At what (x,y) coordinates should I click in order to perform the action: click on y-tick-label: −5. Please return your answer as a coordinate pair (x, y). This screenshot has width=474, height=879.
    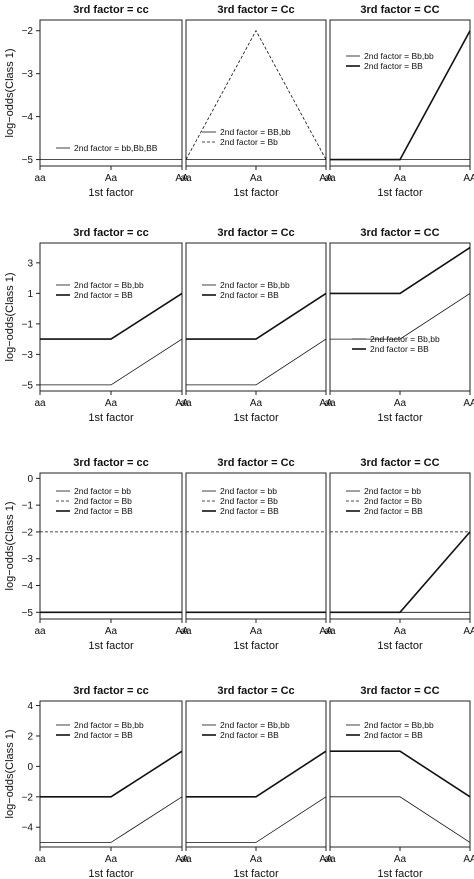
    Looking at the image, I should click on (28, 613).